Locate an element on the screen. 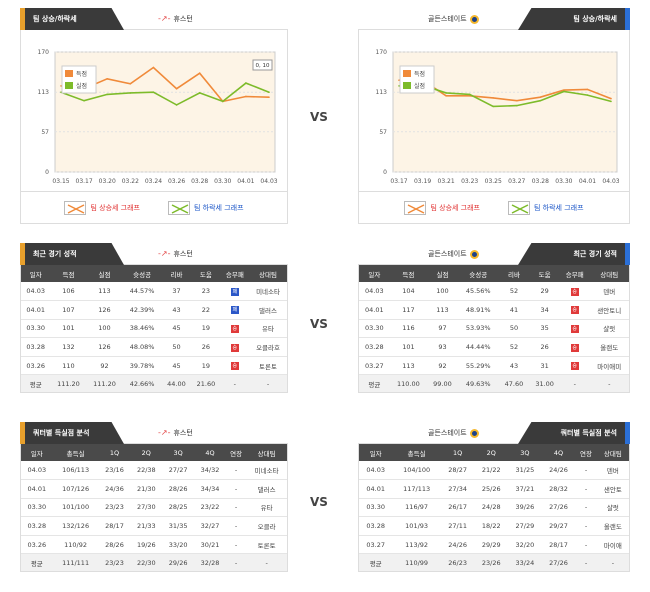 Image resolution: width=650 pixels, height=592 pixels. average-cell: 110/99 is located at coordinates (416, 562).